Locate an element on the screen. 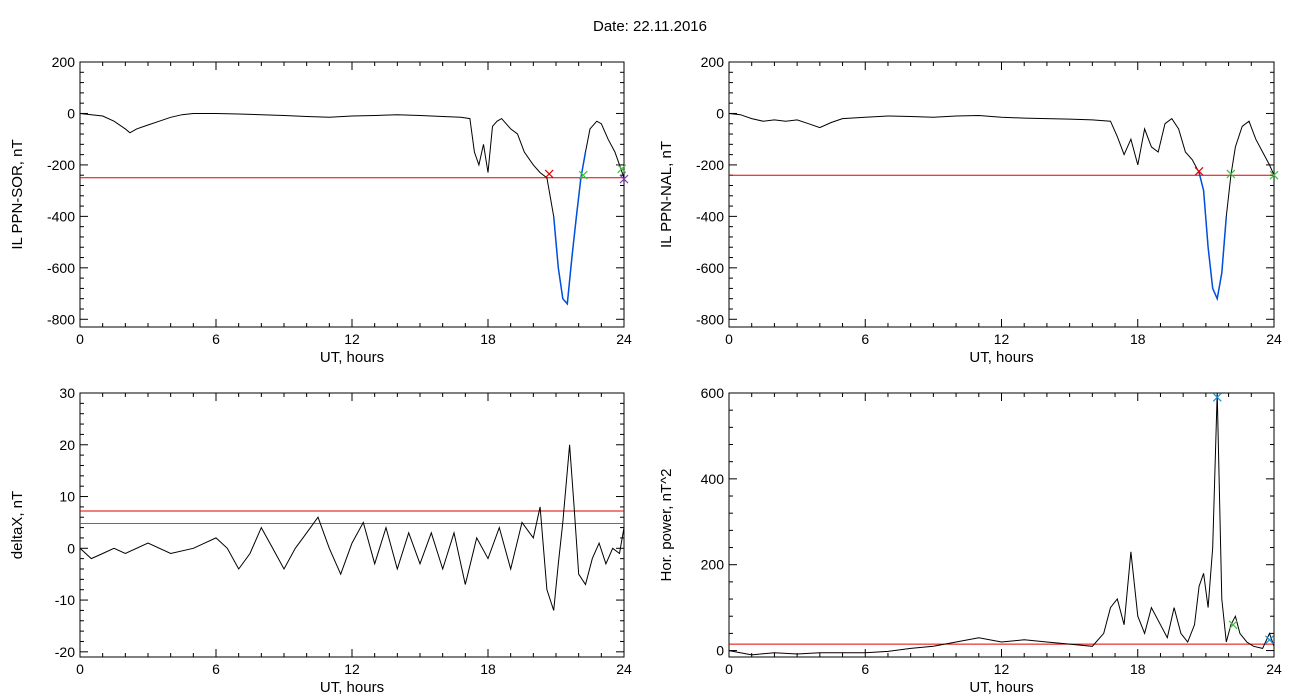 The width and height of the screenshot is (1300, 700). y-tick-label: 600 is located at coordinates (713, 393).